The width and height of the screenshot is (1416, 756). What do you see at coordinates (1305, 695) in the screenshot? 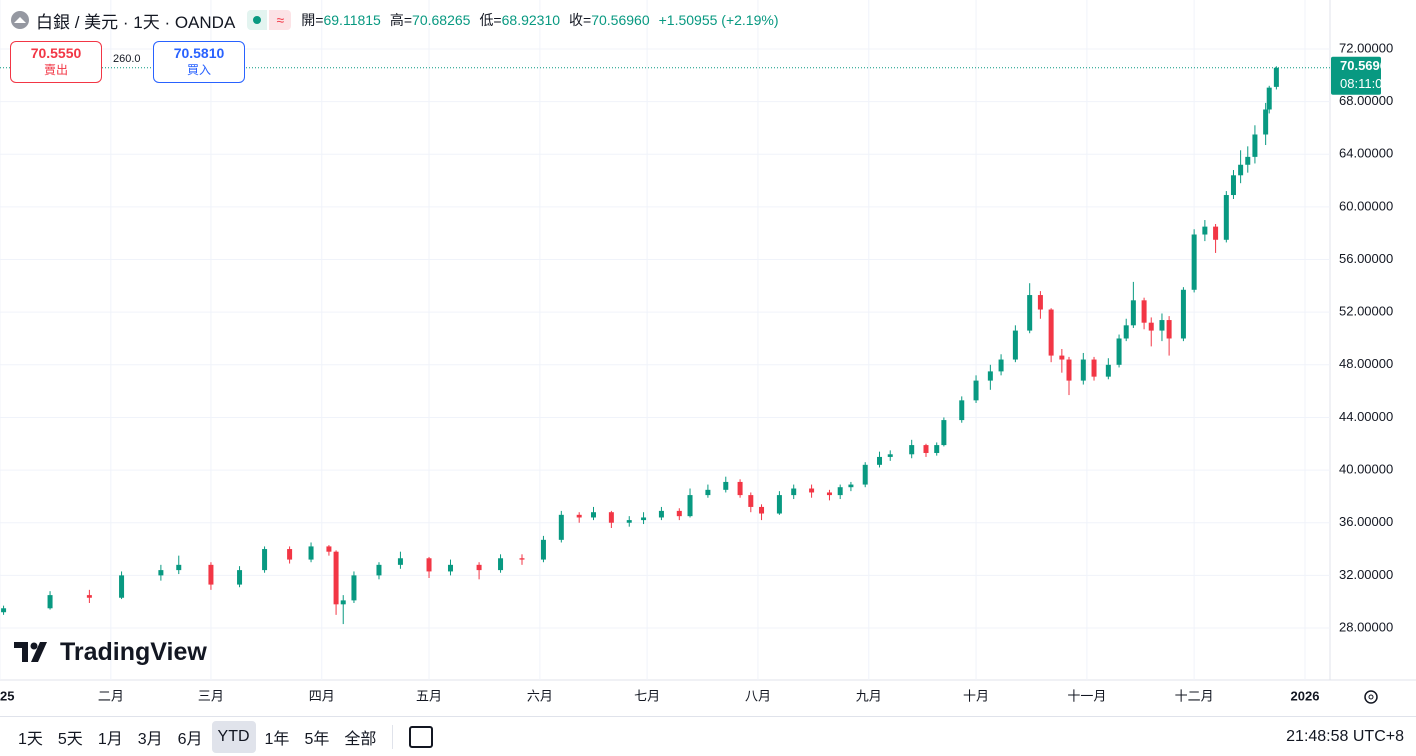
I see `x-tick-label: 2026` at bounding box center [1305, 695].